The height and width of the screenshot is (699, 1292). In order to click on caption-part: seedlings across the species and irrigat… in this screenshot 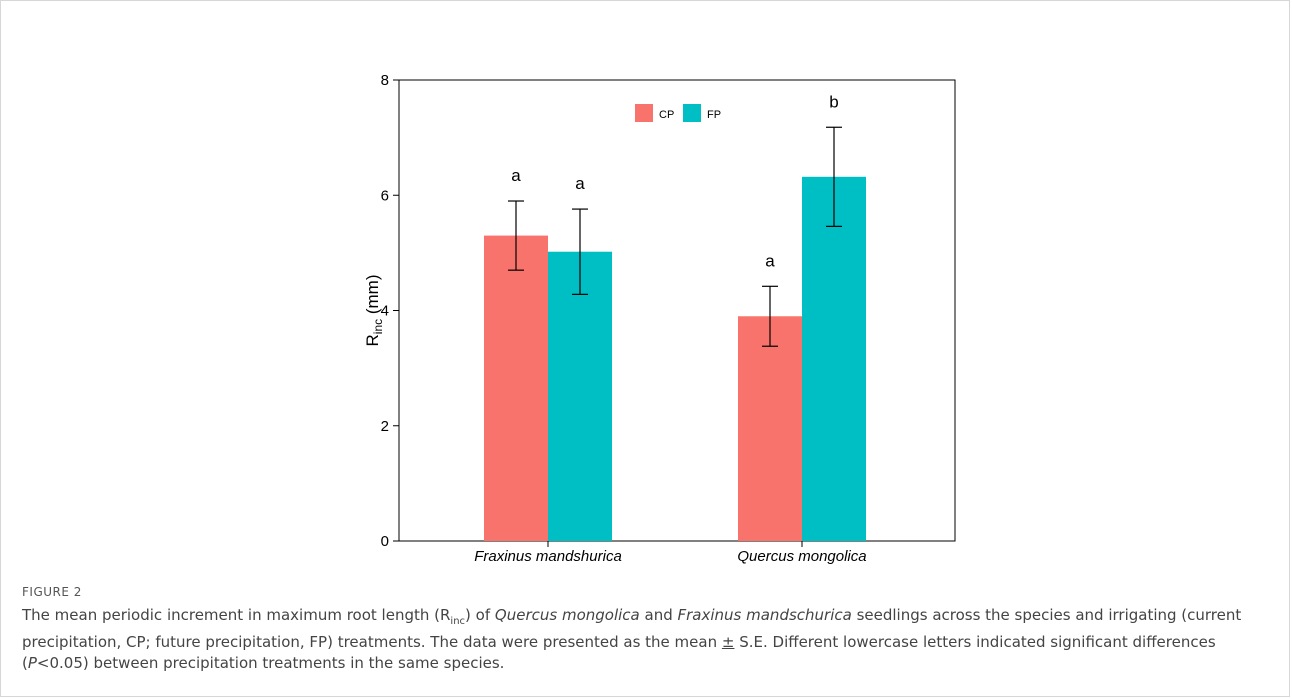, I will do `click(632, 628)`.